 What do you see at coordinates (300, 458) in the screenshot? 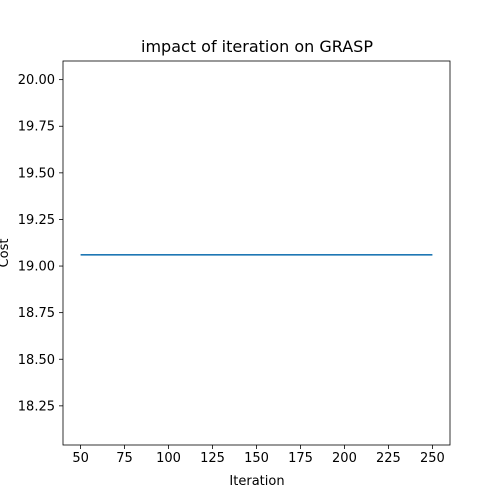
I see `x-tick-label-175: 175` at bounding box center [300, 458].